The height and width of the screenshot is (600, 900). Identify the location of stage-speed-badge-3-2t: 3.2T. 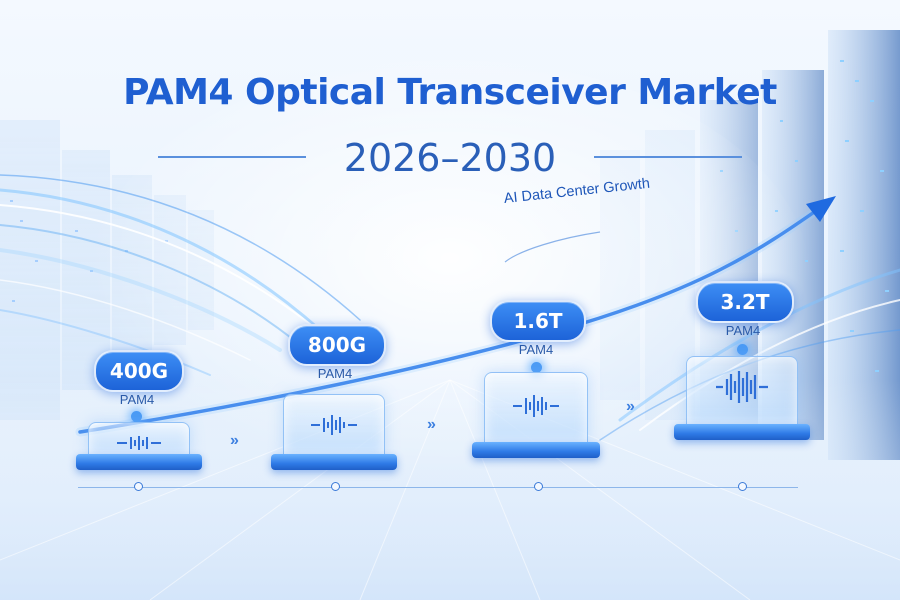
(745, 302).